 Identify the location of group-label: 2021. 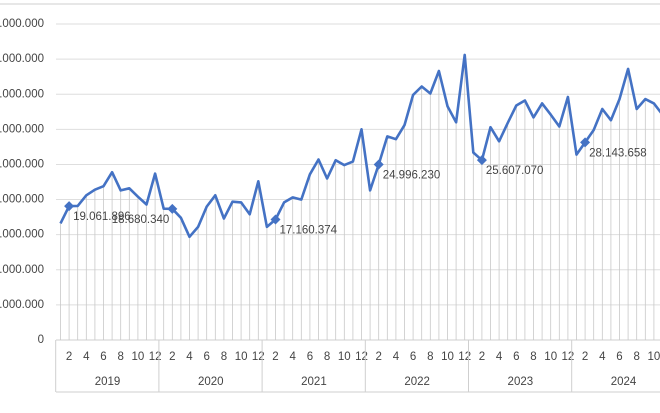
(314, 382).